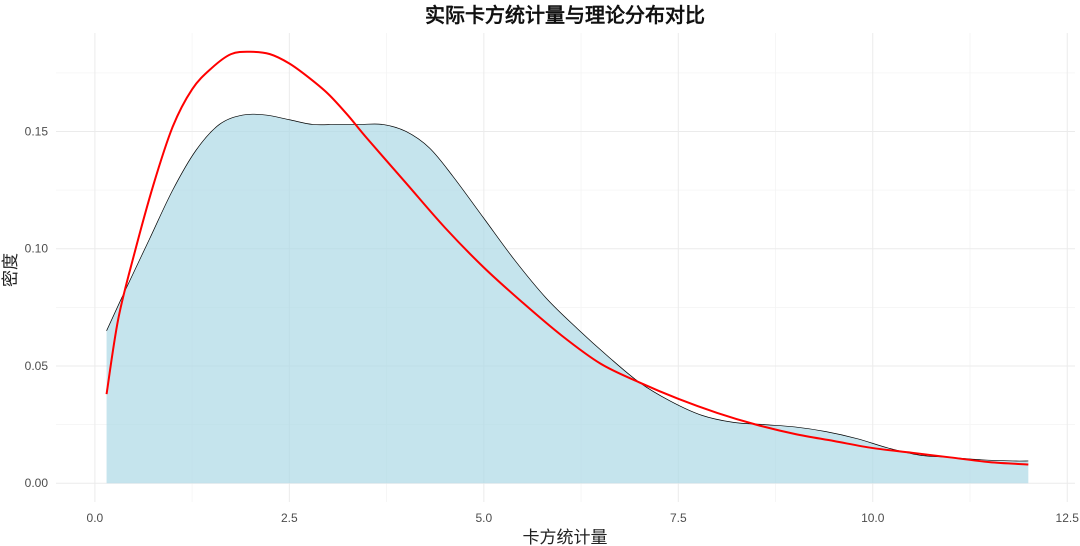 This screenshot has width=1080, height=546. What do you see at coordinates (483, 518) in the screenshot?
I see `x-tick-label: 5.0` at bounding box center [483, 518].